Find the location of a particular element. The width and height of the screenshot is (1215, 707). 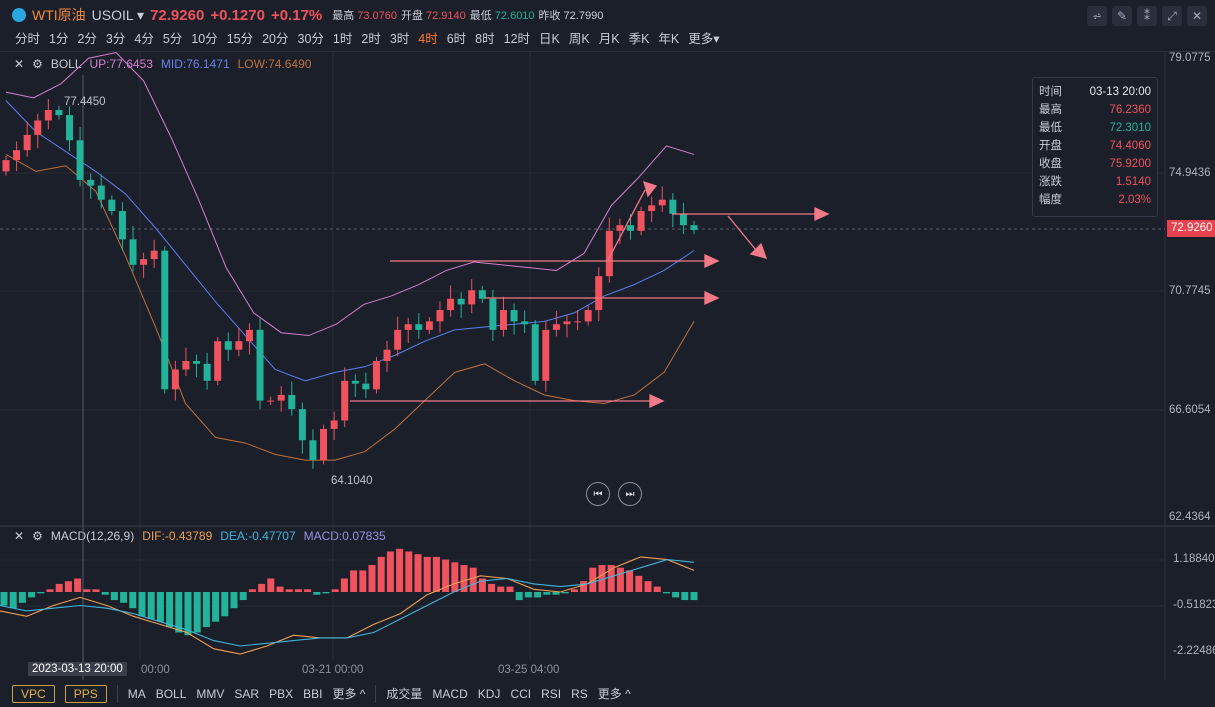

tooltip-value: 72.3010 is located at coordinates (1130, 128).